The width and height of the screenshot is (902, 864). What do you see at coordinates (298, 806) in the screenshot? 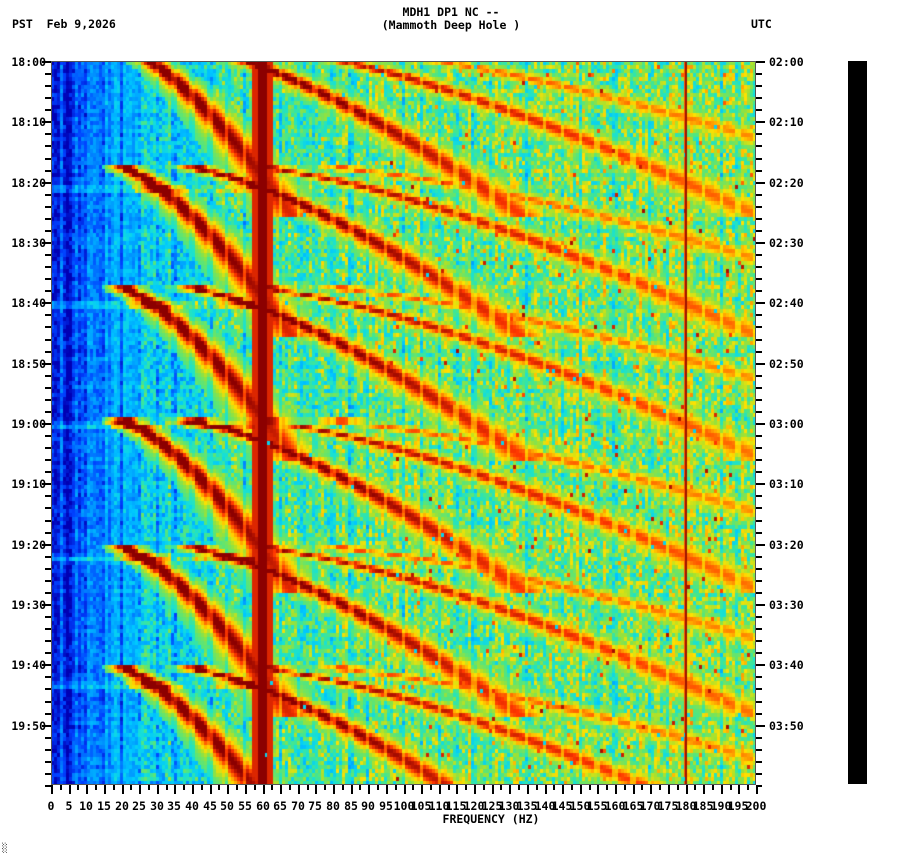
I see `x-axis-label: 70` at bounding box center [298, 806].